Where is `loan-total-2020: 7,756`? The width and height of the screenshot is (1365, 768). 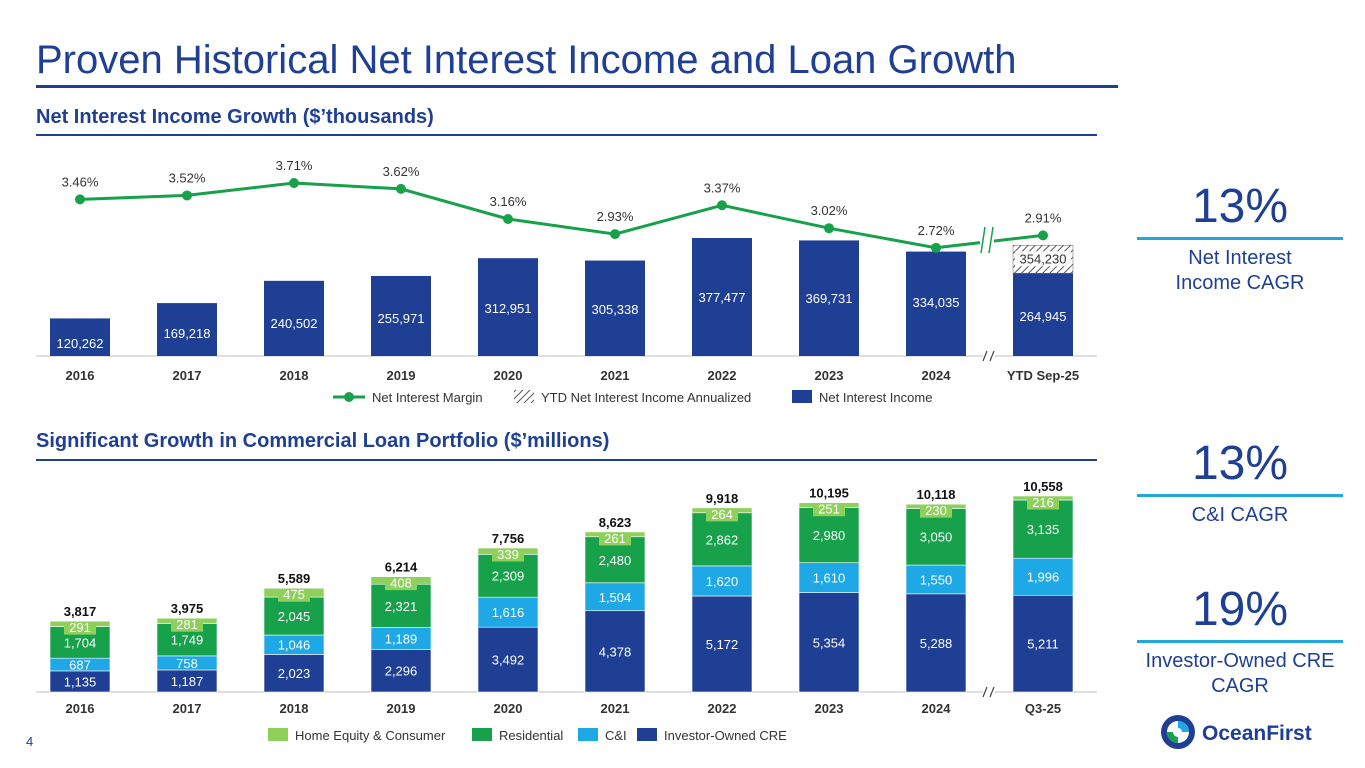
loan-total-2020: 7,756 is located at coordinates (508, 538).